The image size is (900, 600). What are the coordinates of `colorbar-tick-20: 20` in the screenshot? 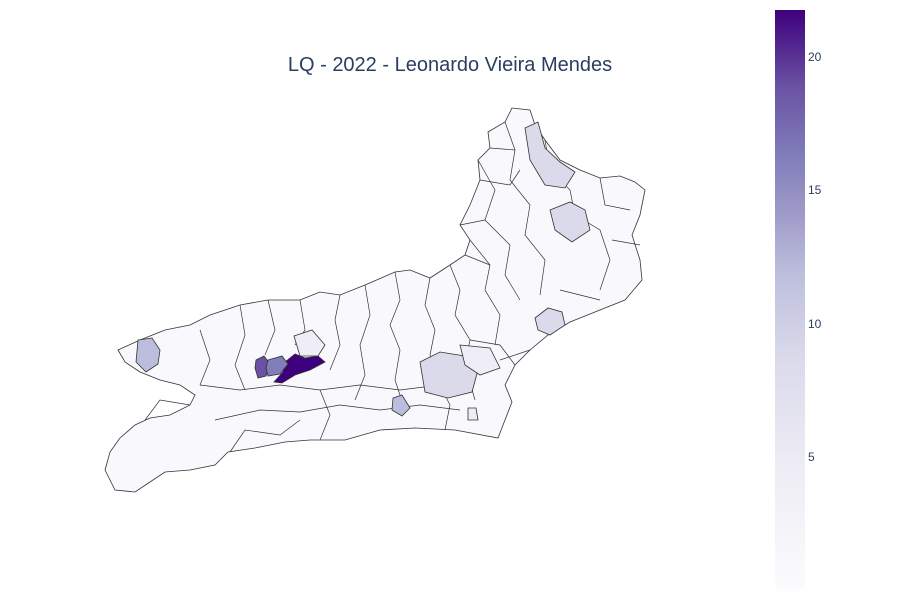 It's located at (815, 57).